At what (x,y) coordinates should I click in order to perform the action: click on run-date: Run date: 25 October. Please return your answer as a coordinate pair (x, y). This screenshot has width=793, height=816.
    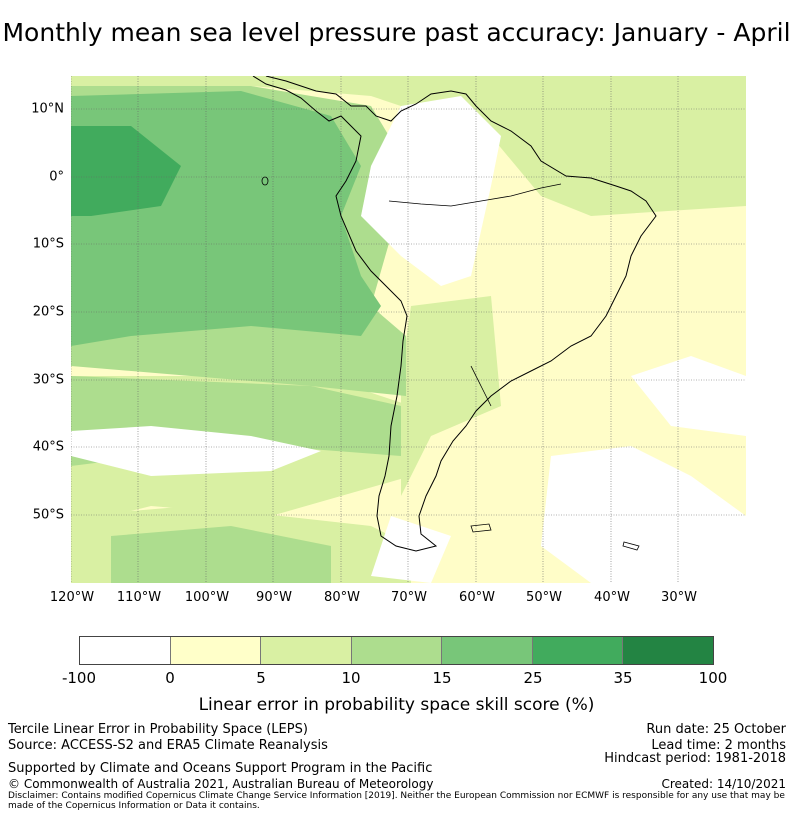
    Looking at the image, I should click on (716, 729).